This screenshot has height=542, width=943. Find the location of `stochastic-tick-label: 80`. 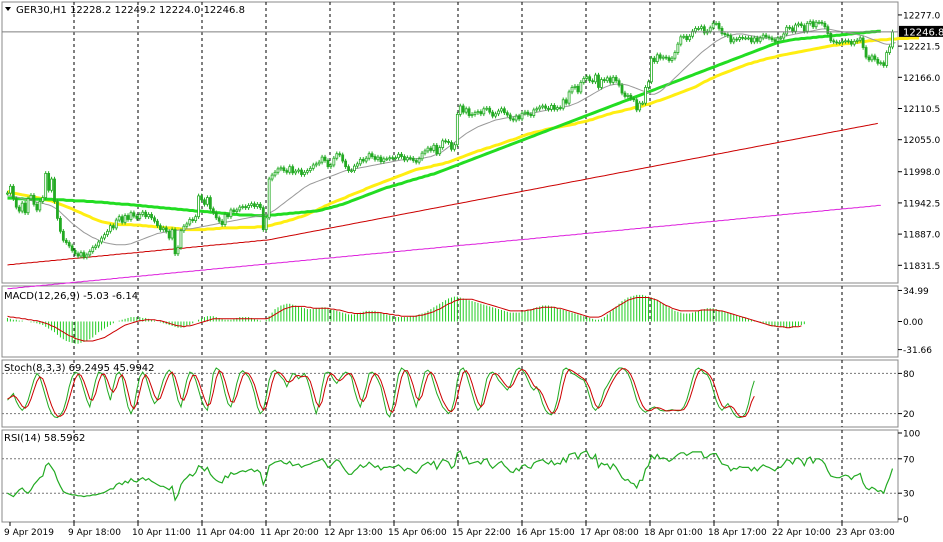

stochastic-tick-label: 80 is located at coordinates (909, 375).